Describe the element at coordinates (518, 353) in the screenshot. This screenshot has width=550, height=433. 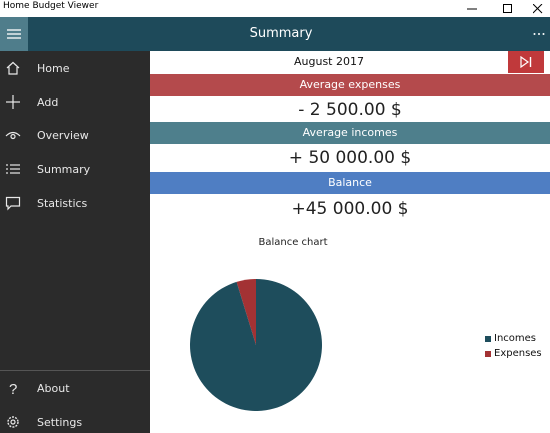
I see `legend-label: Expenses` at that location.